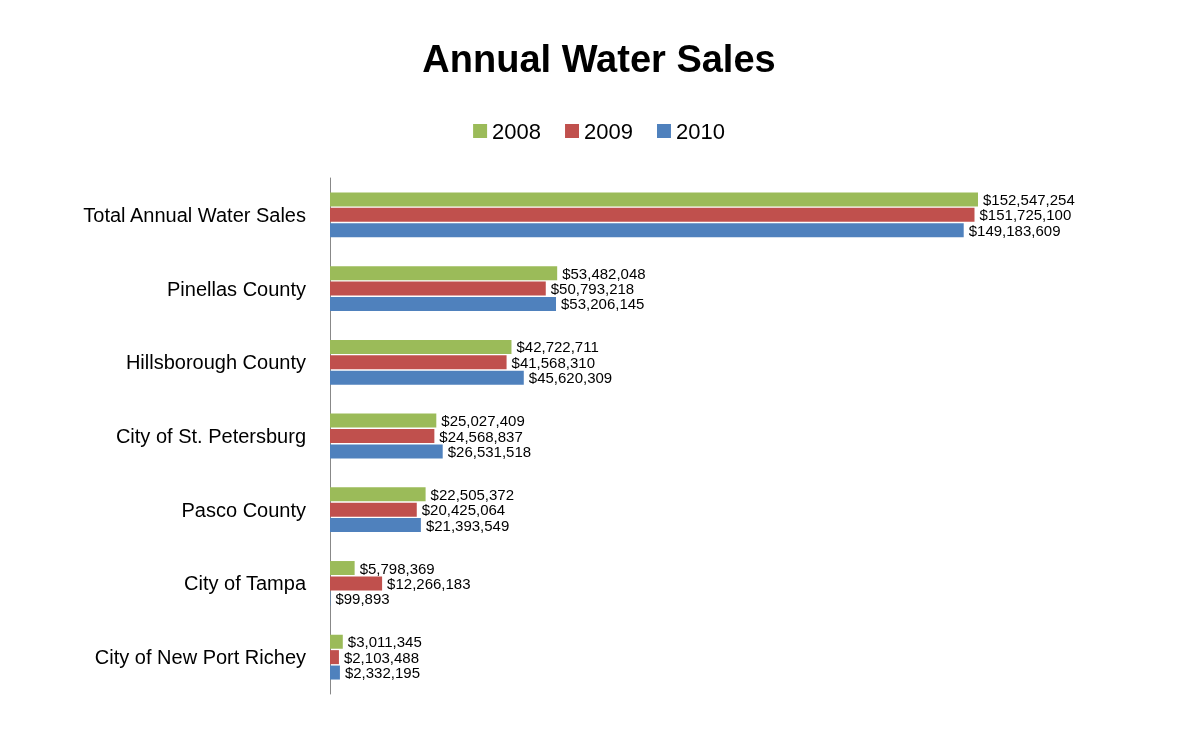  Describe the element at coordinates (245, 583) in the screenshot. I see `y-tick-label: City of Tampa` at that location.